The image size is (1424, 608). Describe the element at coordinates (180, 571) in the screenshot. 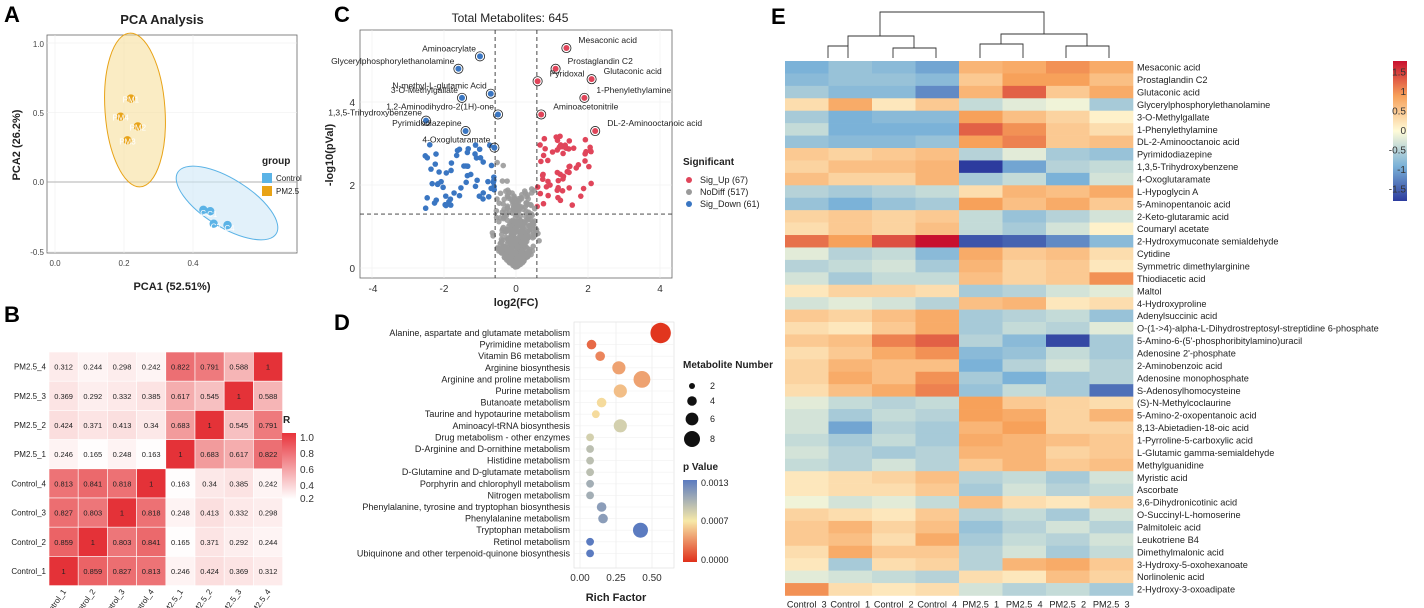

I see `corr-cell-value: 0.246` at that location.